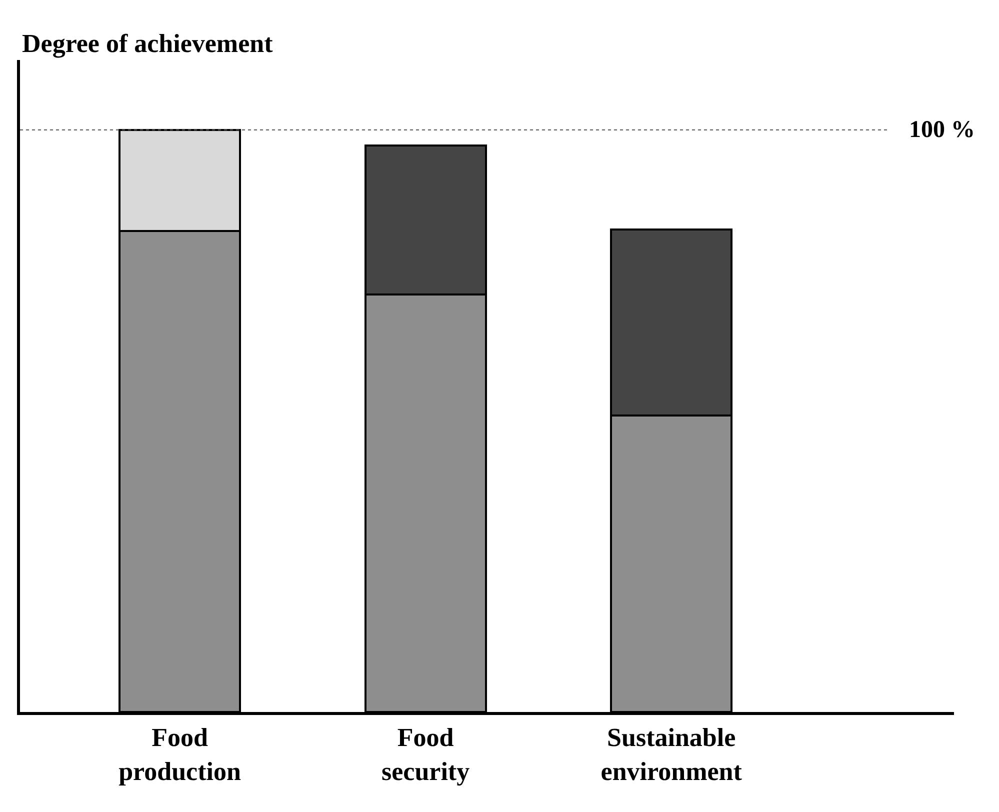 This screenshot has width=999, height=812. I want to click on y-axis-title: Degree of achievement, so click(148, 43).